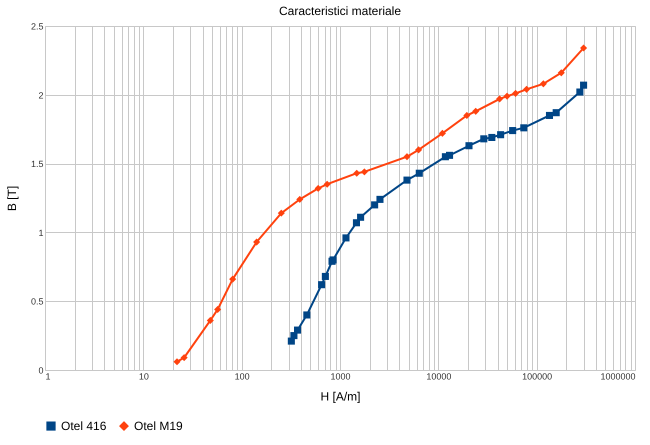 The width and height of the screenshot is (650, 445). I want to click on y-tick-label: 2.5, so click(37, 27).